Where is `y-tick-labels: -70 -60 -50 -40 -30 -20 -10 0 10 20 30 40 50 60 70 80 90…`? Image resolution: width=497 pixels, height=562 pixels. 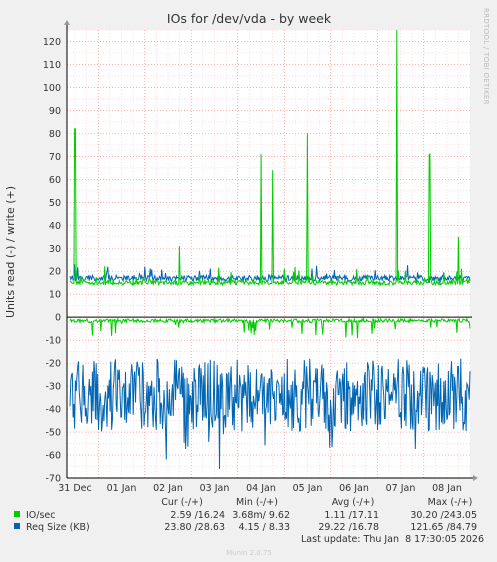 y-tick-labels: -70 -60 -50 -40 -30 -20 -10 0 10 20 30 40 50 60 70 80 90… is located at coordinates (52, 261).